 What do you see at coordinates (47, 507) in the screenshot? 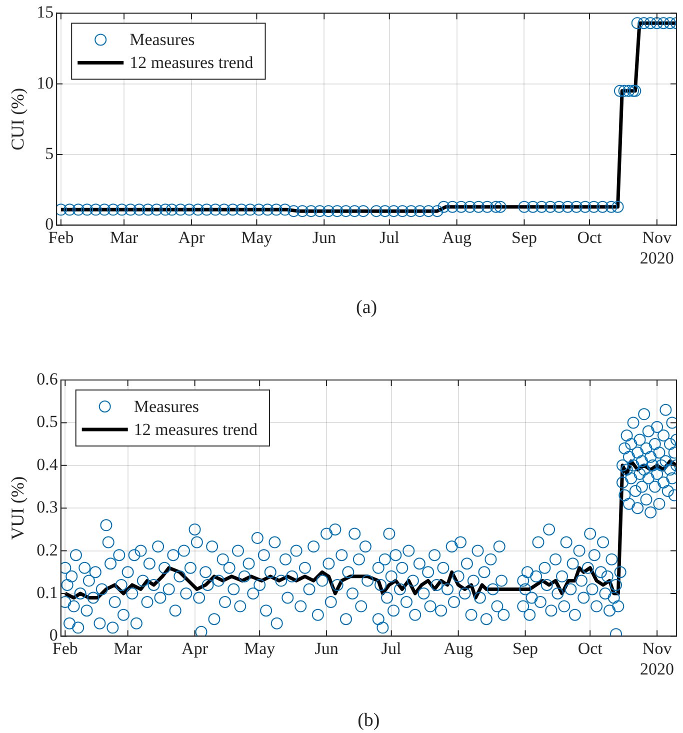
I see `y-tick-label: 0.3` at bounding box center [47, 507].